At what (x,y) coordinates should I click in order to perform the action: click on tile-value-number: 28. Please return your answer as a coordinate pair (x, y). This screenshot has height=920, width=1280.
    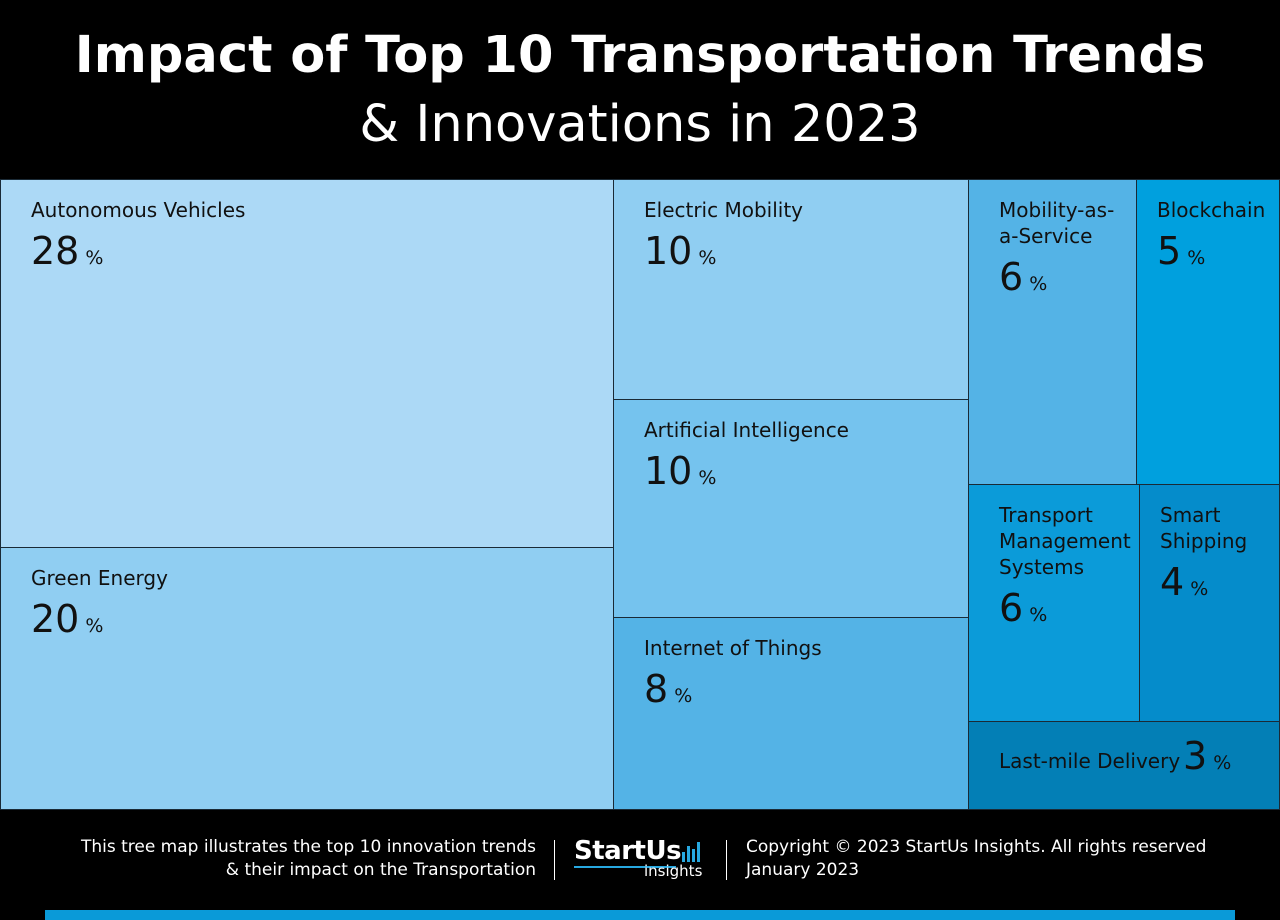
    Looking at the image, I should click on (55, 251).